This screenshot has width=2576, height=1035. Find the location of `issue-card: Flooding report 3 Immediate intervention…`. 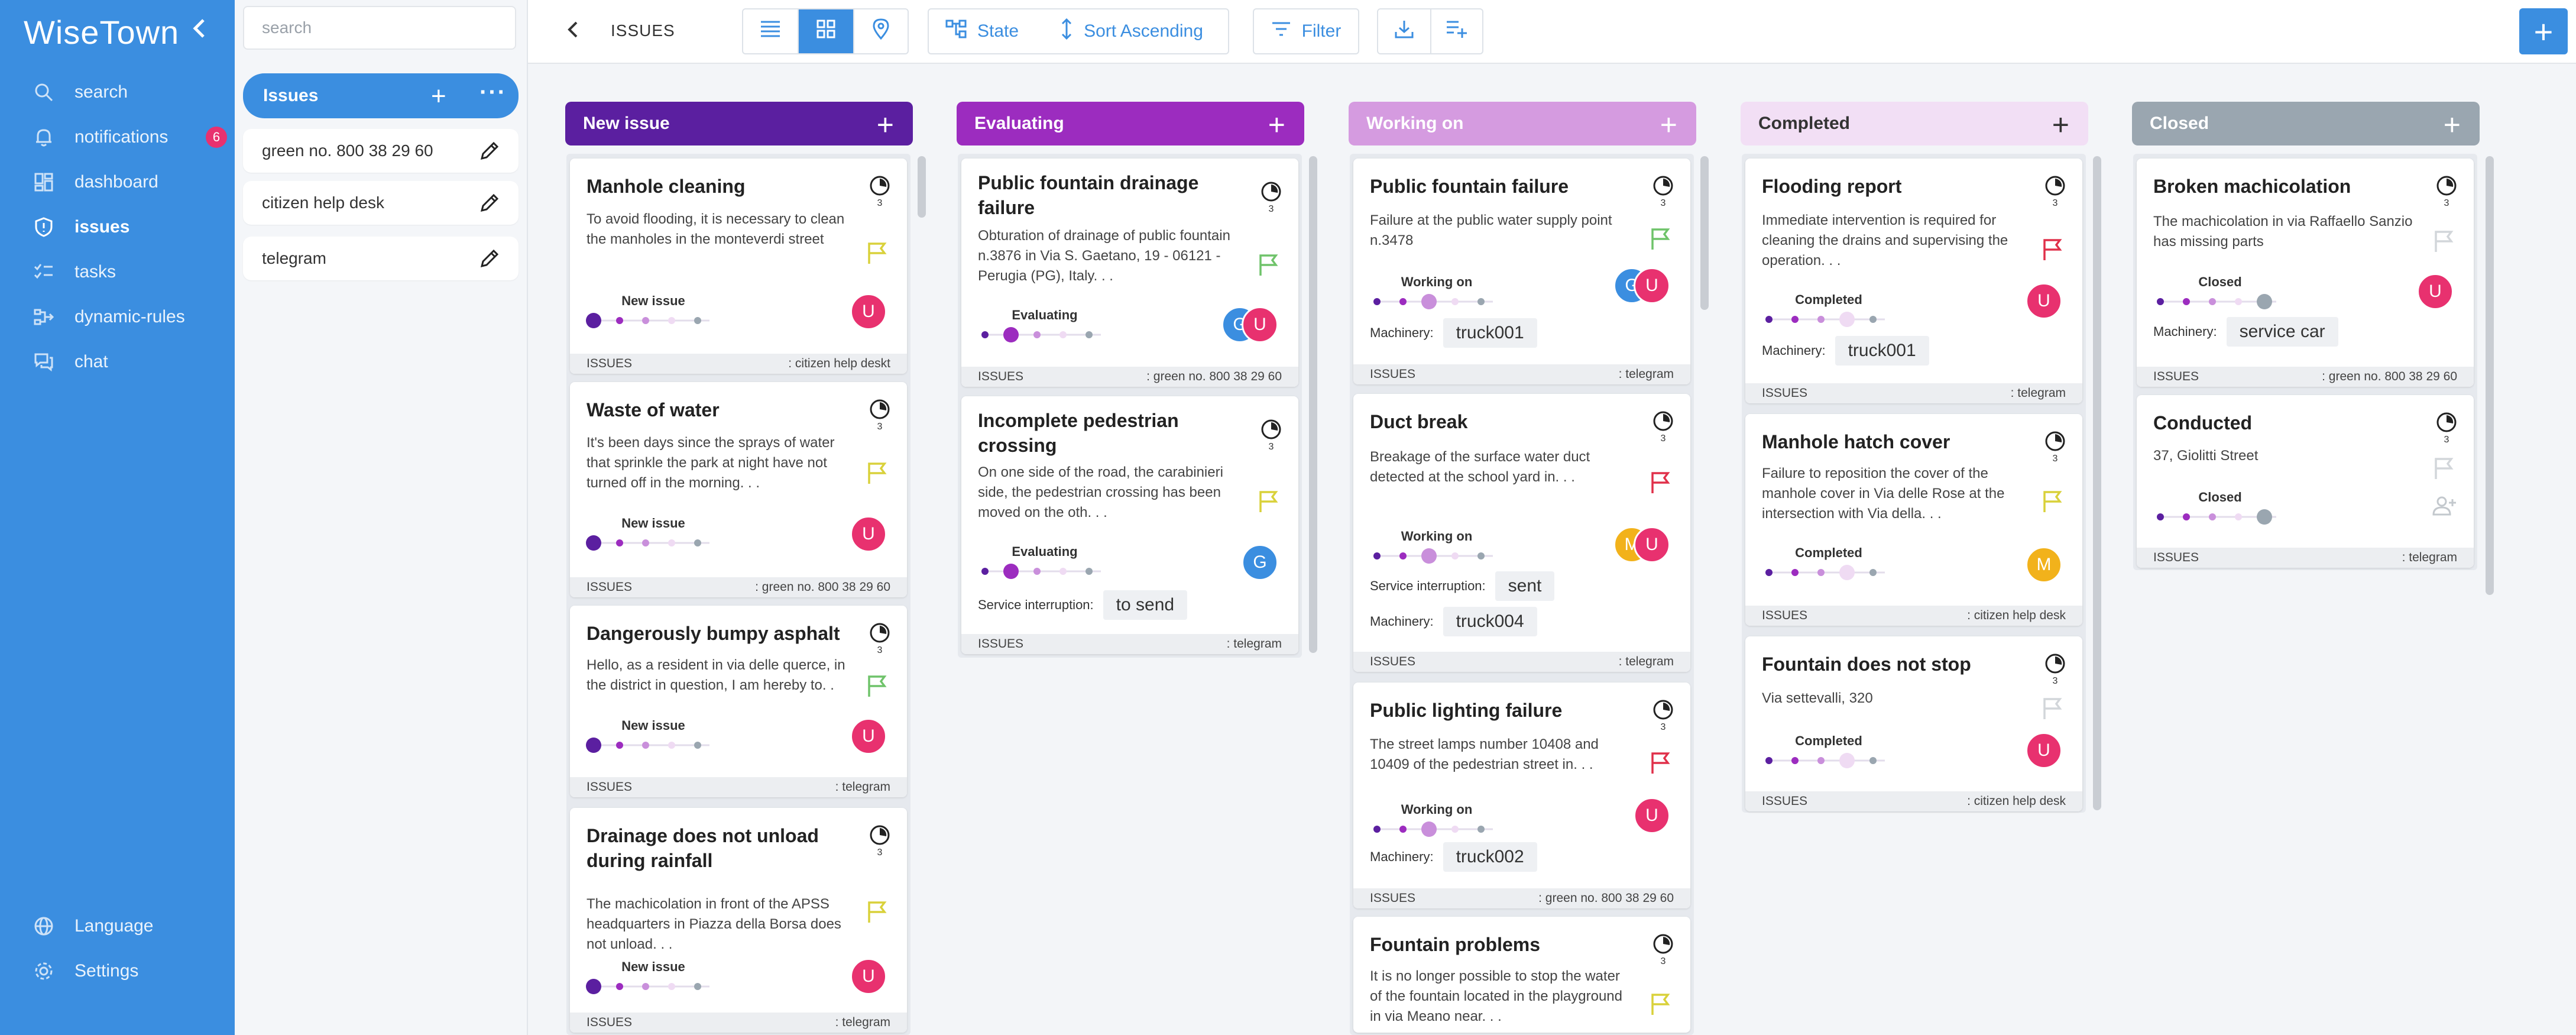

issue-card: Flooding report 3 Immediate intervention… is located at coordinates (1913, 281).